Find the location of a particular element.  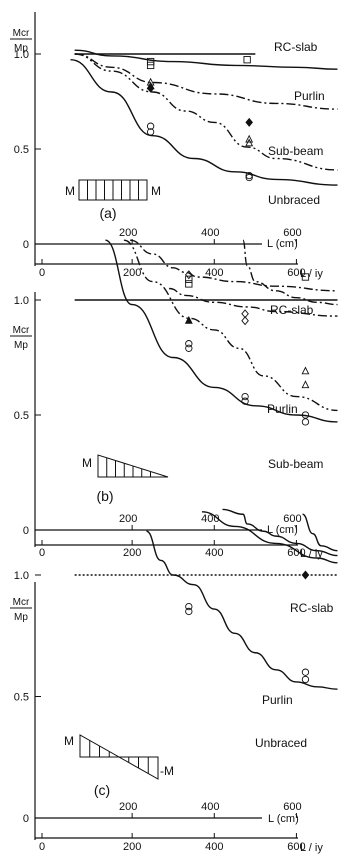

moment-diagram: M -M is located at coordinates (119, 757).